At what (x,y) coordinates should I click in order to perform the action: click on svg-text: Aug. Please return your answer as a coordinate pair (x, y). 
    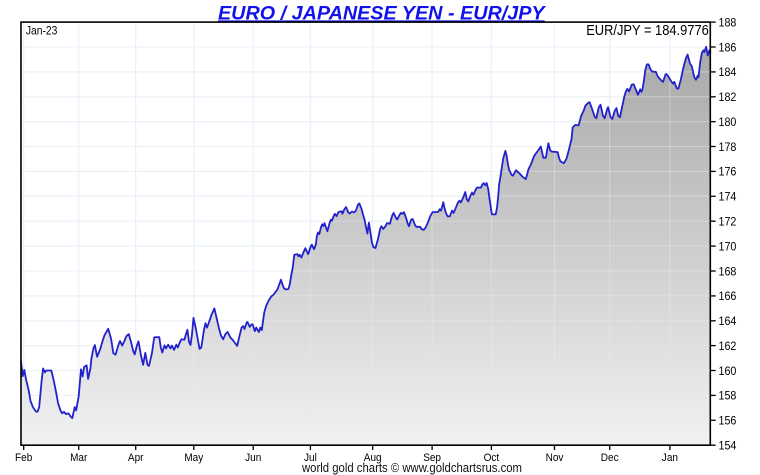
    Looking at the image, I should click on (373, 458).